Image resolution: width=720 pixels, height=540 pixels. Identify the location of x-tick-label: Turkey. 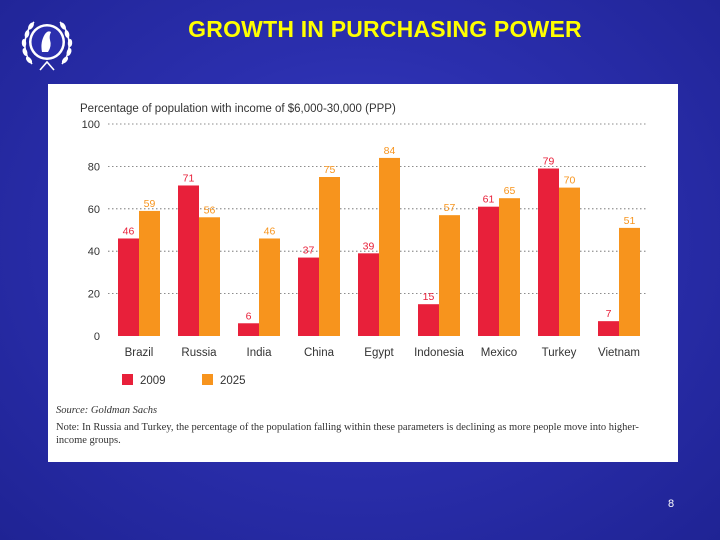
(559, 353).